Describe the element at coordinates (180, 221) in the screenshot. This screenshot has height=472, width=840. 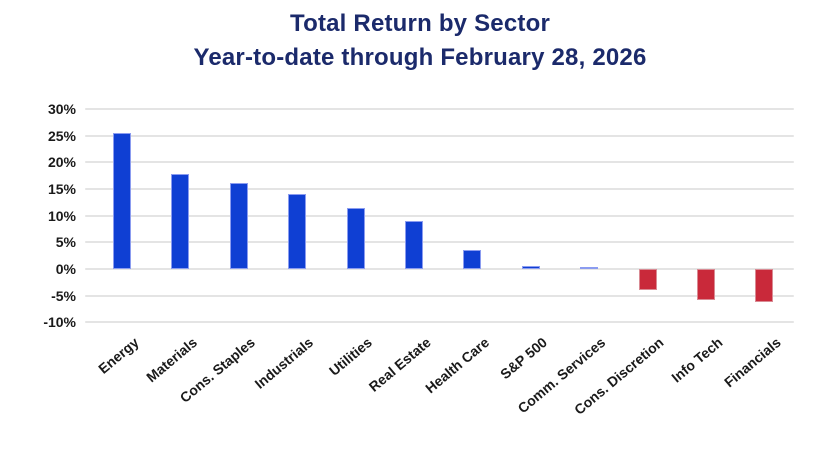
I see `bar-materials` at that location.